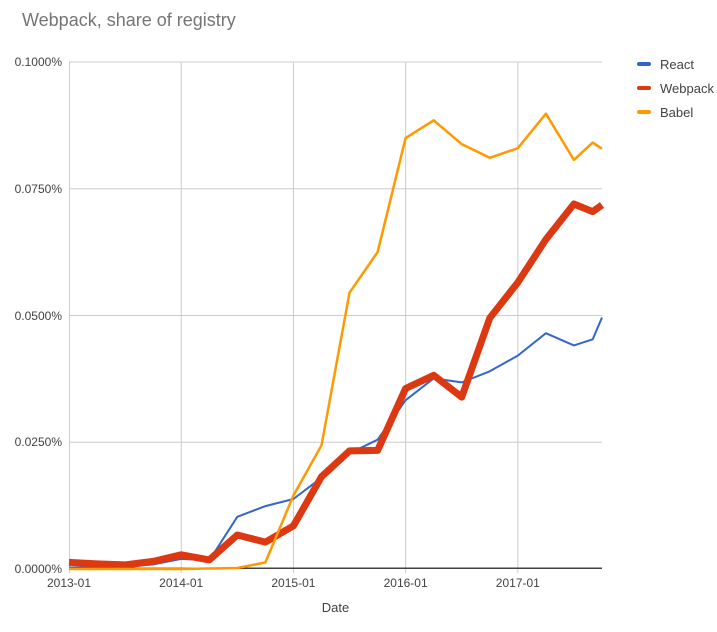  Describe the element at coordinates (517, 583) in the screenshot. I see `x-axis-tick-label: 2017-01` at that location.